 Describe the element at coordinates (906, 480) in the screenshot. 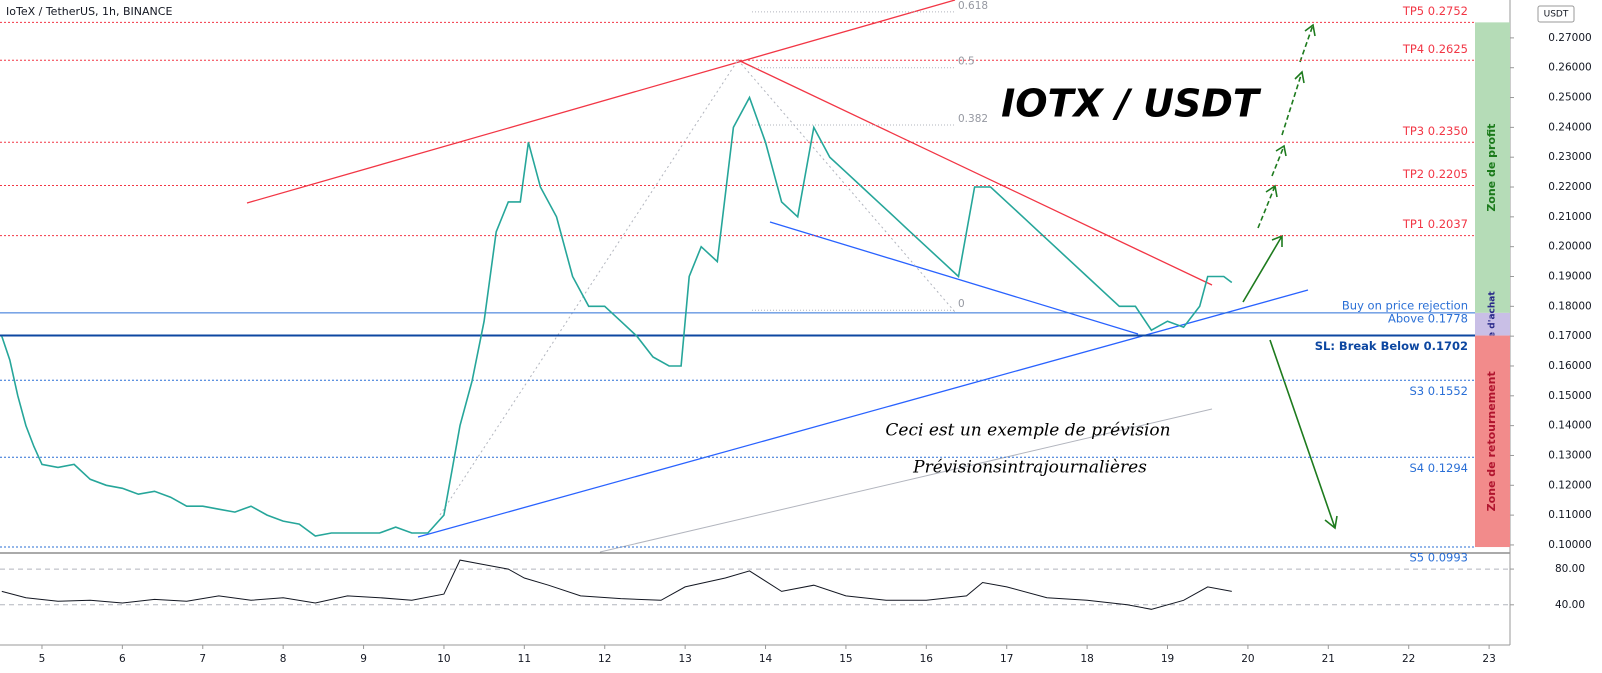

I see `moving-average` at that location.